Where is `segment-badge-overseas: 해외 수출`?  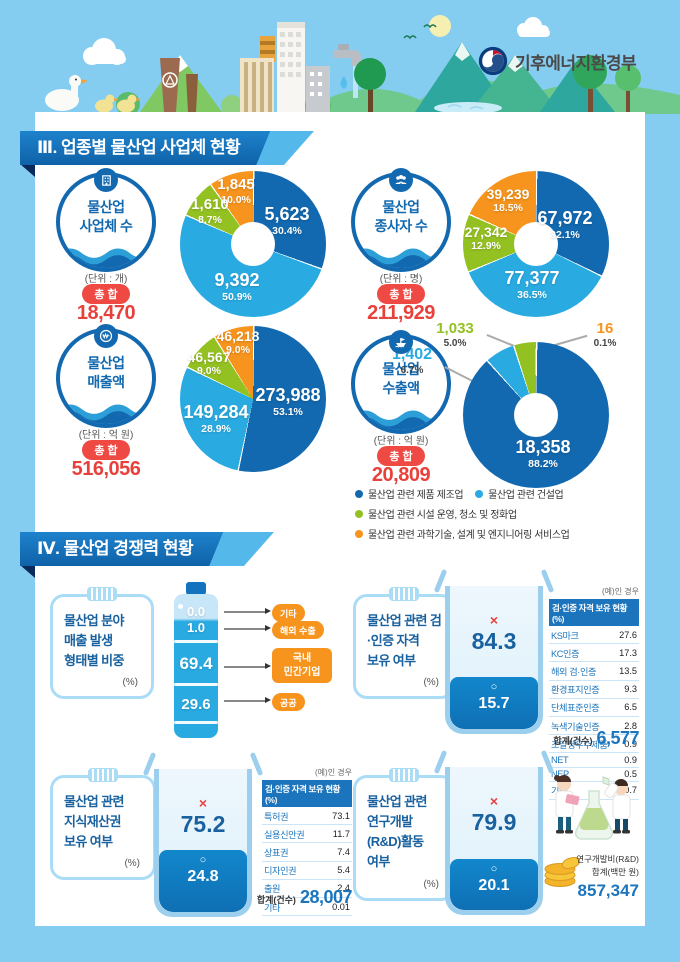
segment-badge-overseas: 해외 수출 is located at coordinates (298, 630).